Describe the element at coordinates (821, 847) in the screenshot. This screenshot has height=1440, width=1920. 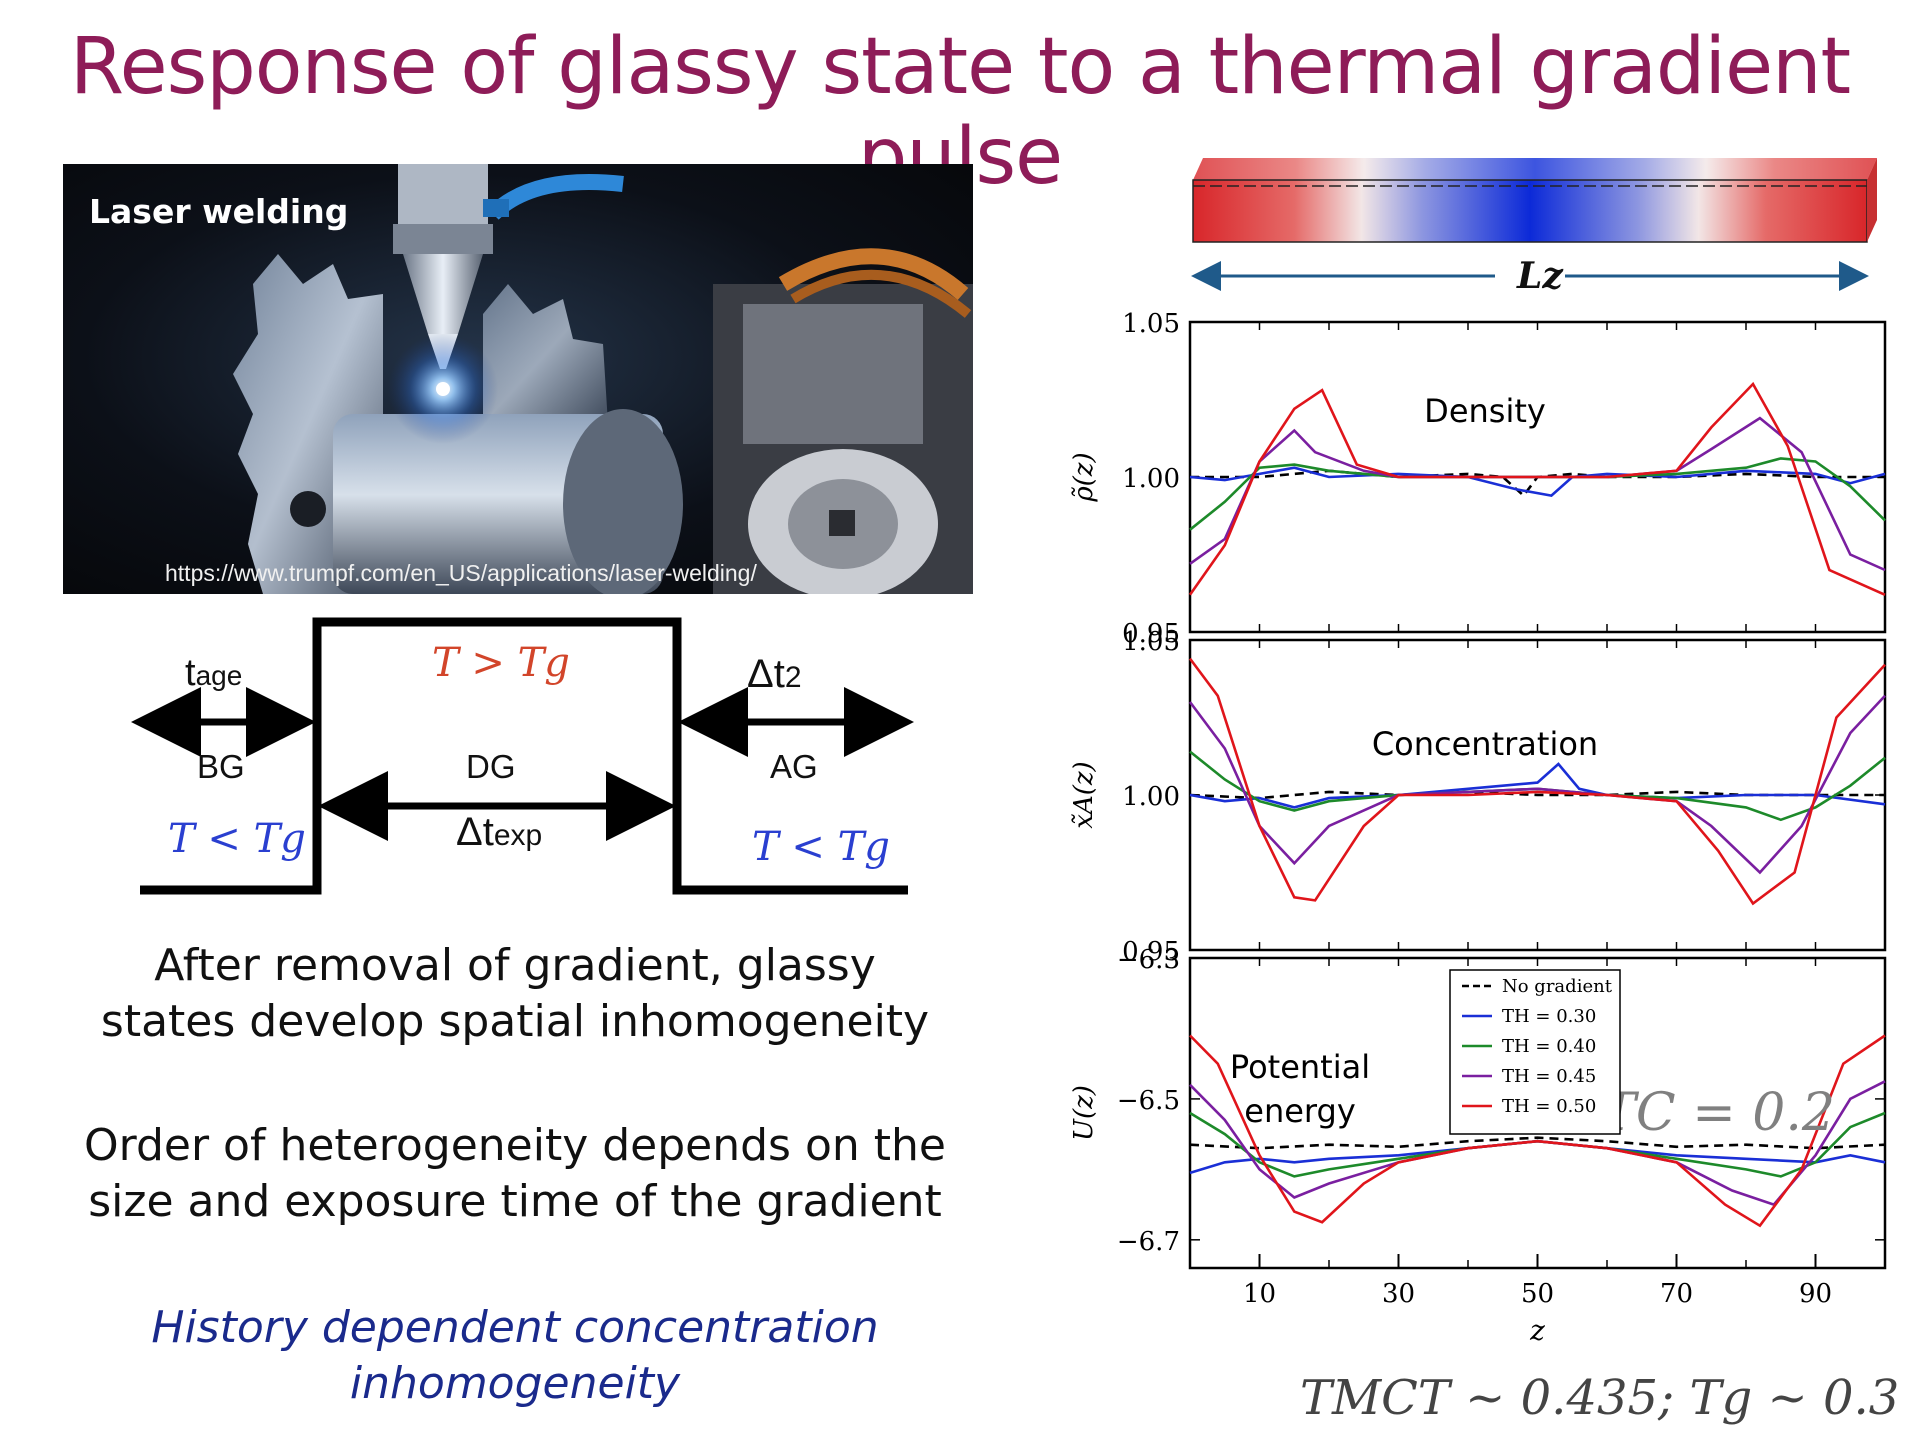
I see `cold-condition-right: T < Tg` at that location.